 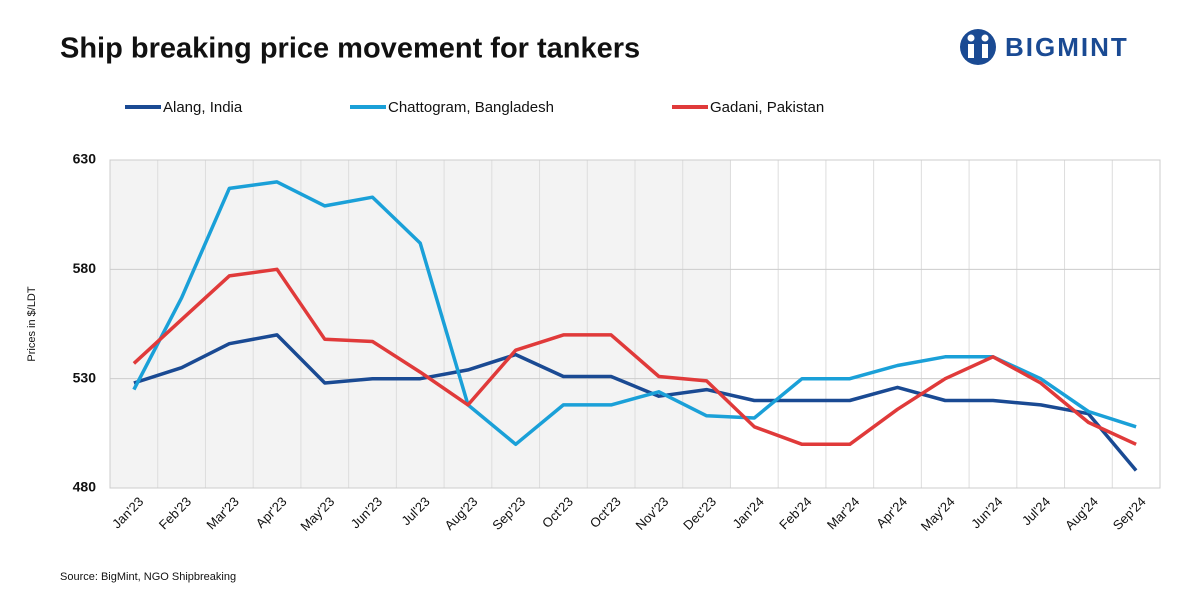 I want to click on y-axis-label: Prices in $/LDT, so click(x=32, y=323).